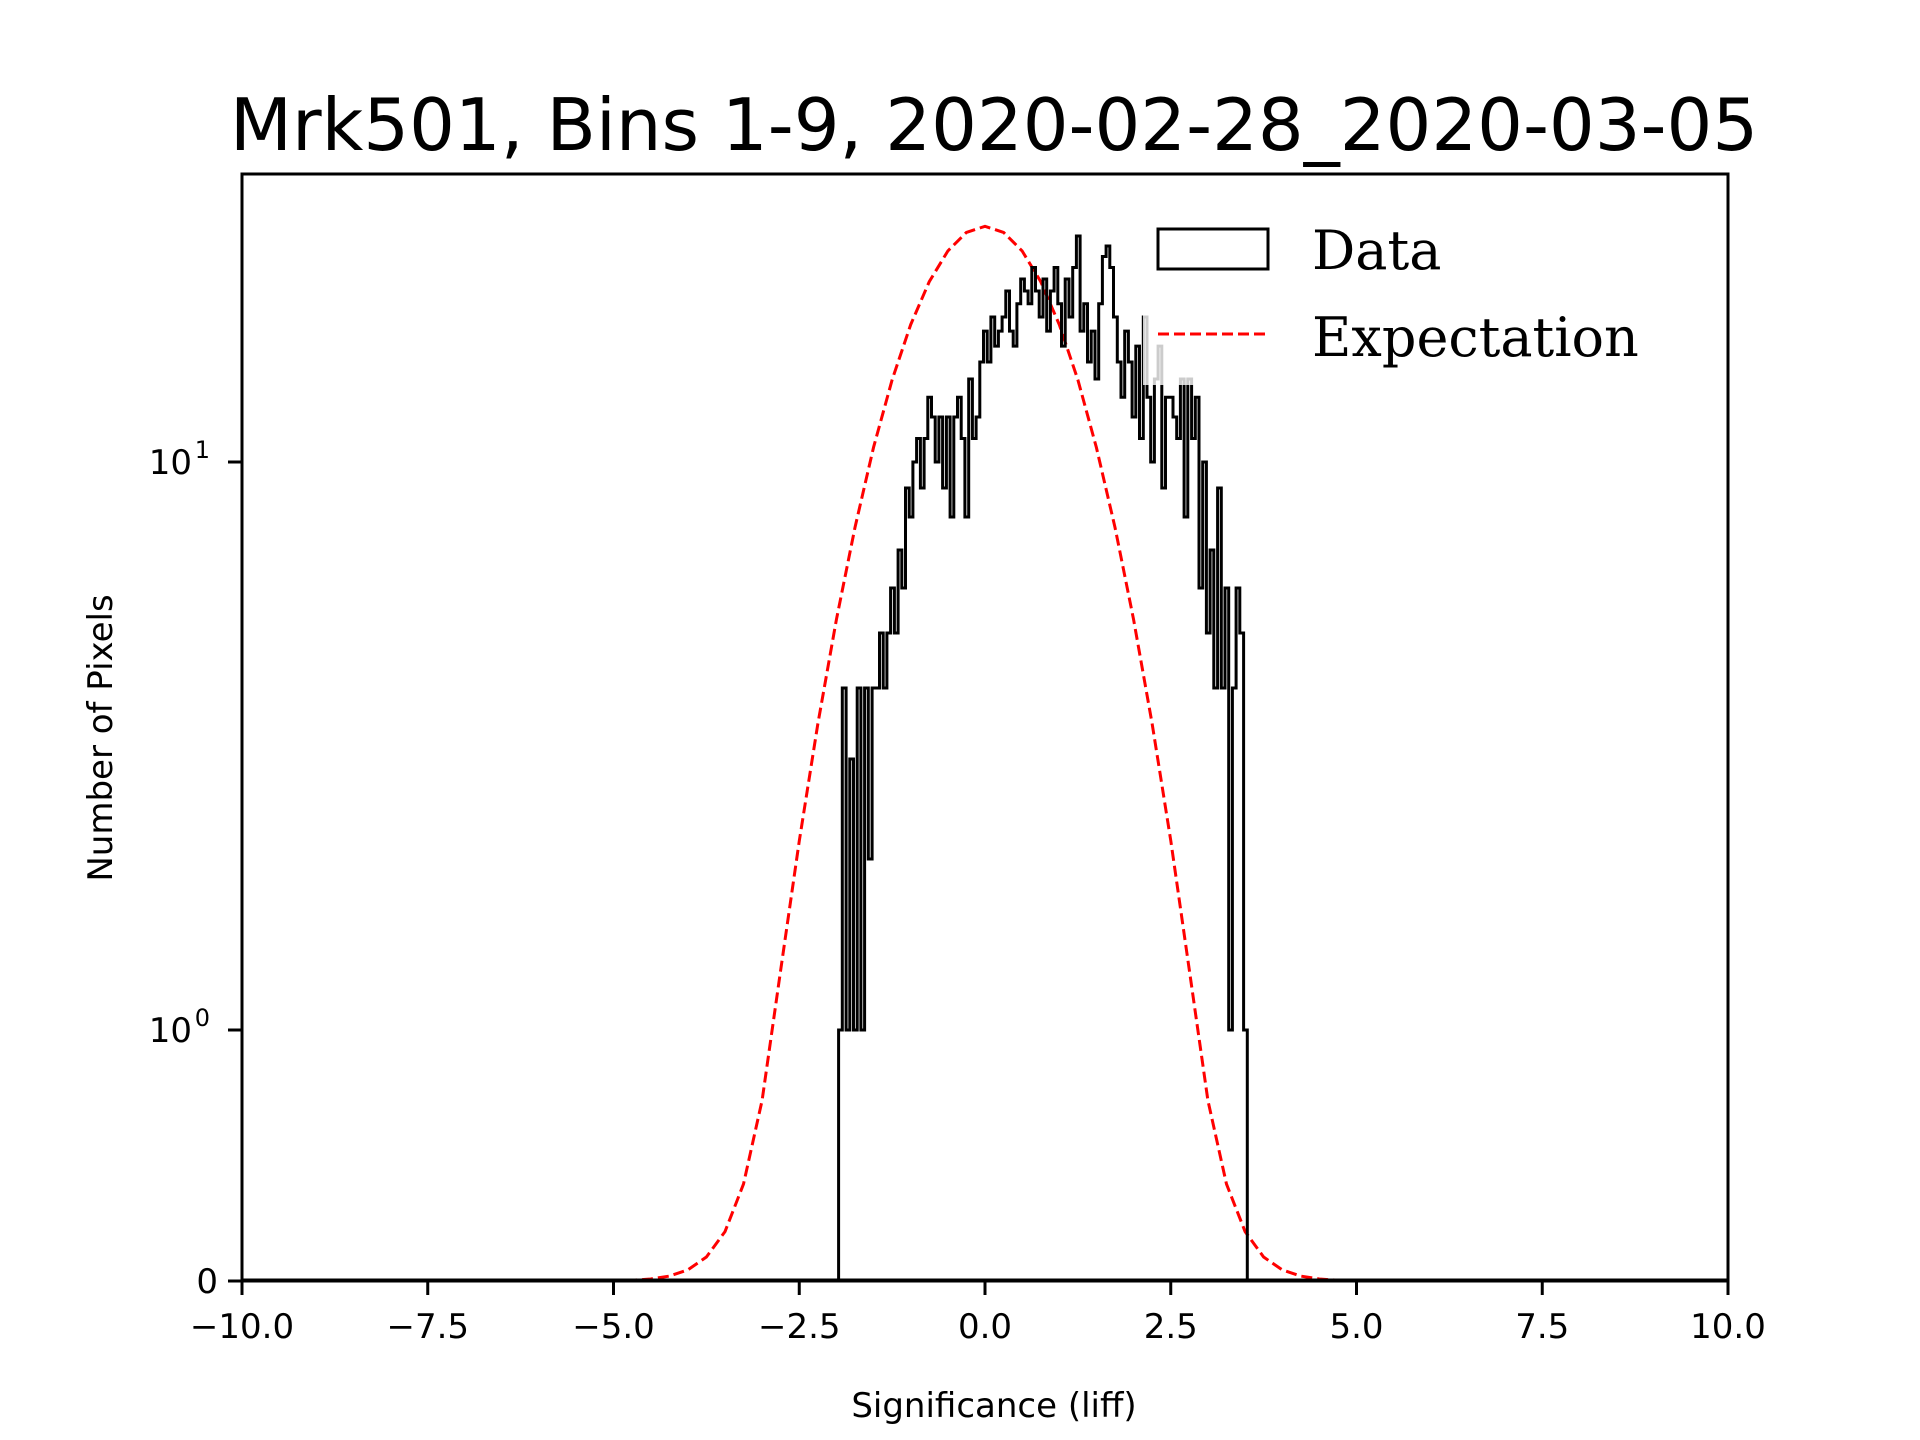 The image size is (1920, 1440). I want to click on x-tick-label: −5.0, so click(613, 1327).